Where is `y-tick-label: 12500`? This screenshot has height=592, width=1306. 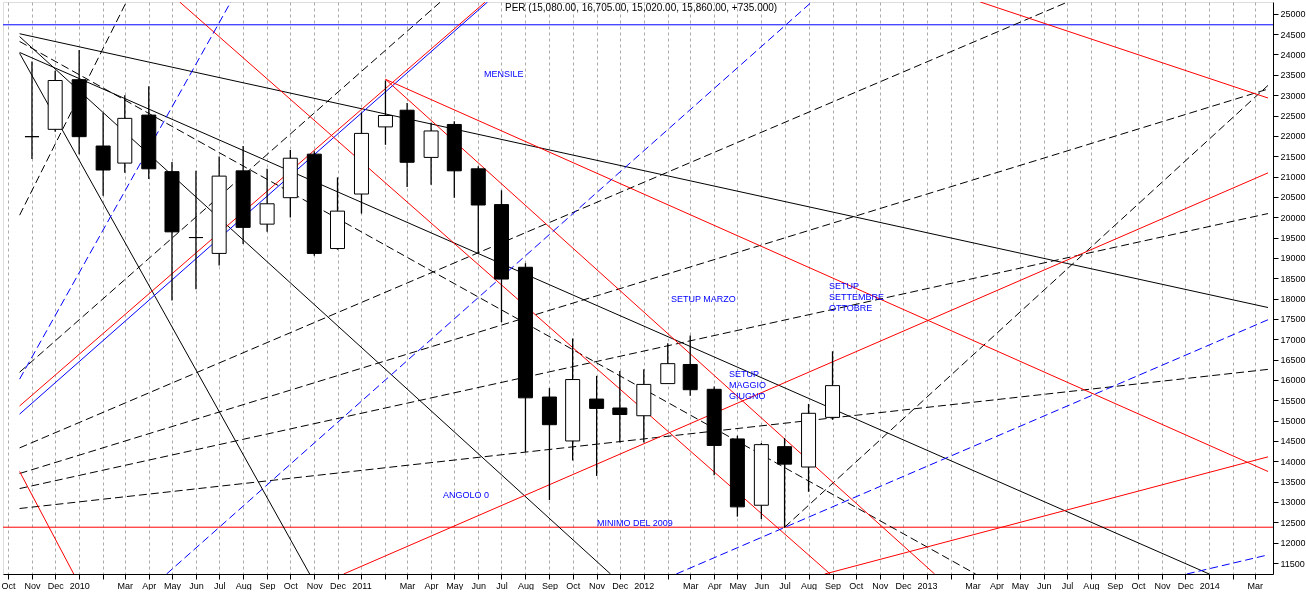 y-tick-label: 12500 is located at coordinates (1293, 522).